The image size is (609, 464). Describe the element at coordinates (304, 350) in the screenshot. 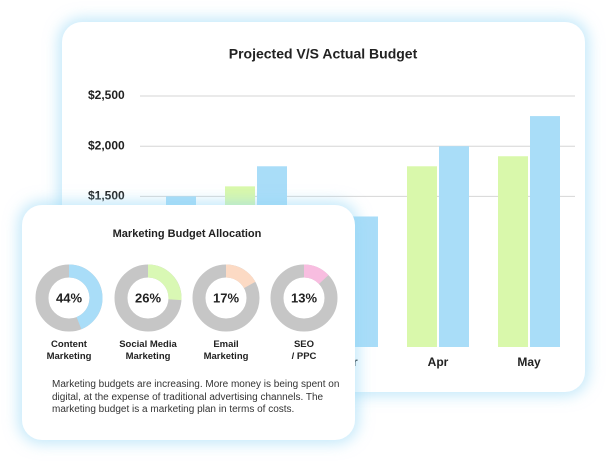

I see `donut-label: SEO / PPC` at that location.